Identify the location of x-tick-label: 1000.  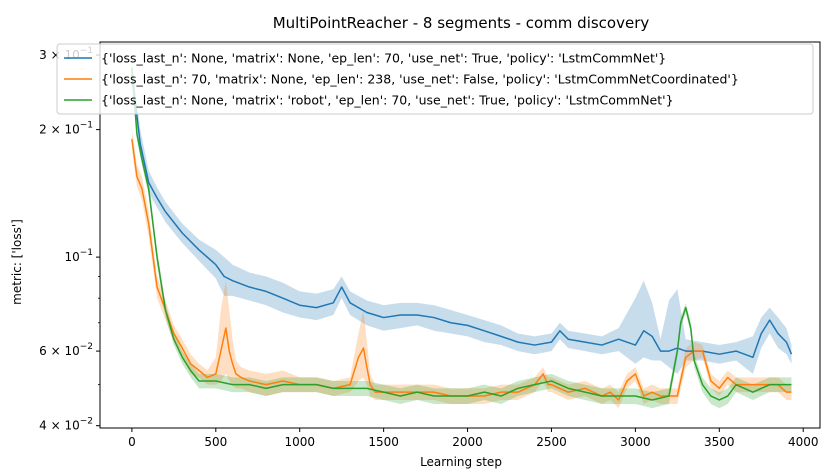
(299, 442).